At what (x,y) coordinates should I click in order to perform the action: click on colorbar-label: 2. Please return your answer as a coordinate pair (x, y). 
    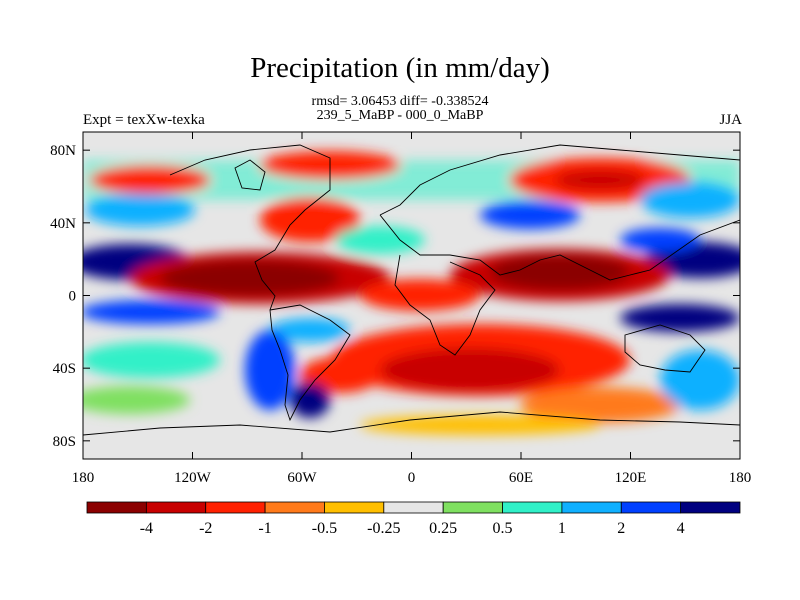
    Looking at the image, I should click on (621, 528).